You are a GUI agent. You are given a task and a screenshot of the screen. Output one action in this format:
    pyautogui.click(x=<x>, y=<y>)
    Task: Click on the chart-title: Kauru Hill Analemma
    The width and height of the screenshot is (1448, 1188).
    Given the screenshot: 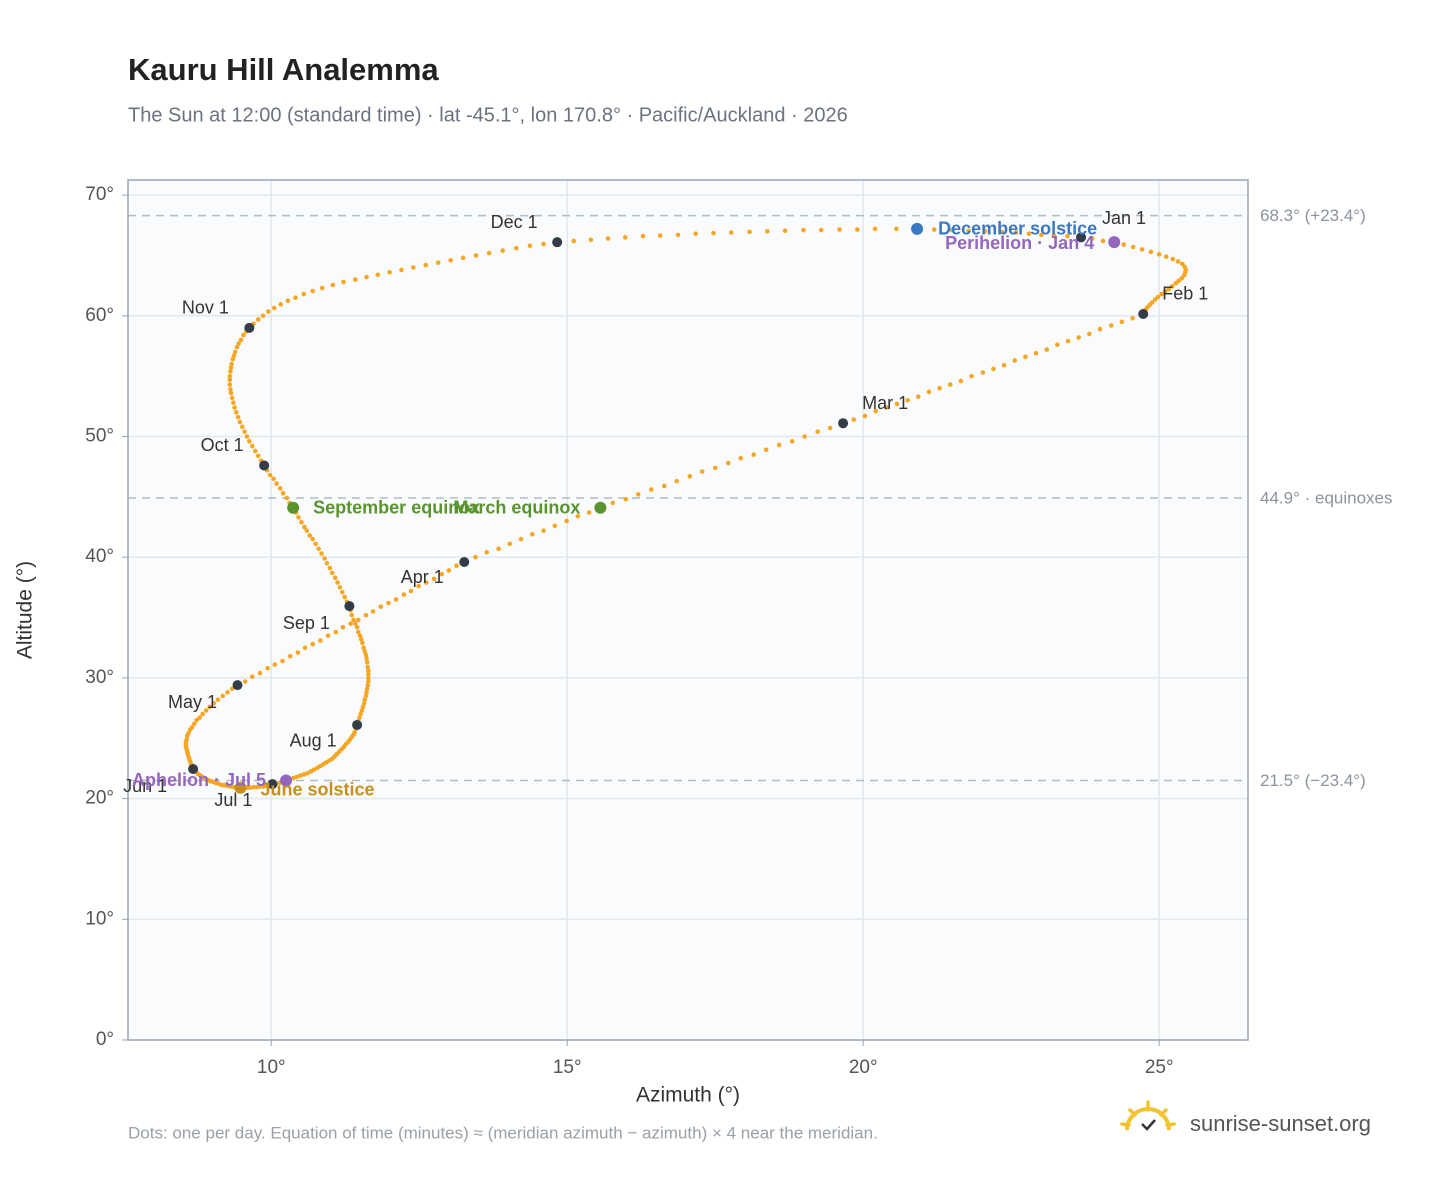 What is the action you would take?
    pyautogui.click(x=283, y=69)
    